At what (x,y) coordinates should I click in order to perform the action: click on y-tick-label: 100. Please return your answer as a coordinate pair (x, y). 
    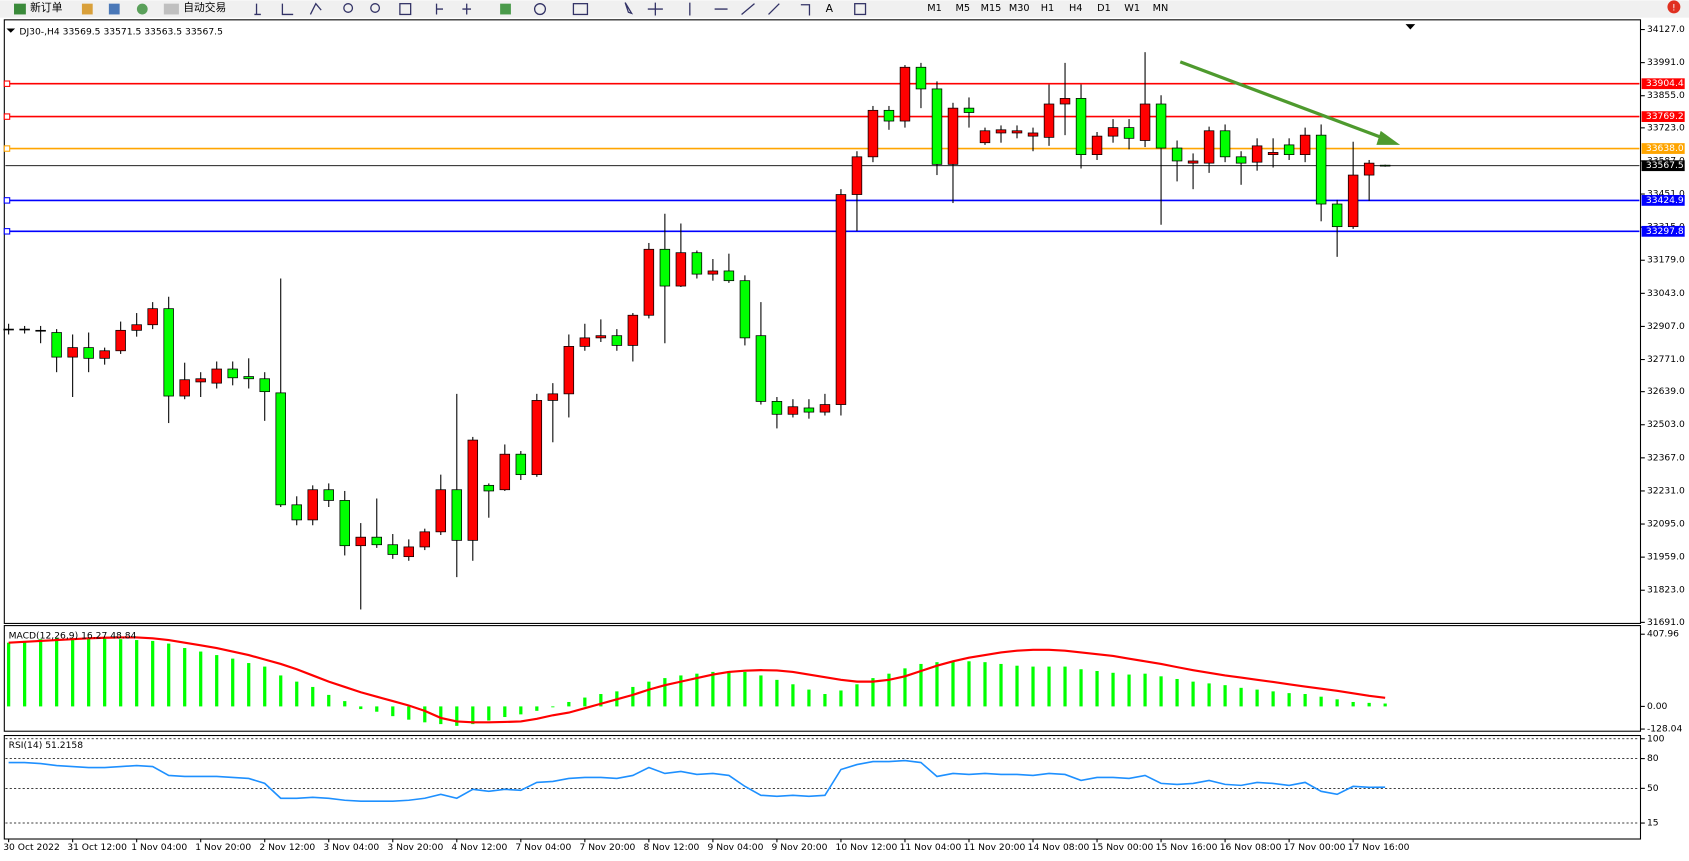
    Looking at the image, I should click on (1656, 738).